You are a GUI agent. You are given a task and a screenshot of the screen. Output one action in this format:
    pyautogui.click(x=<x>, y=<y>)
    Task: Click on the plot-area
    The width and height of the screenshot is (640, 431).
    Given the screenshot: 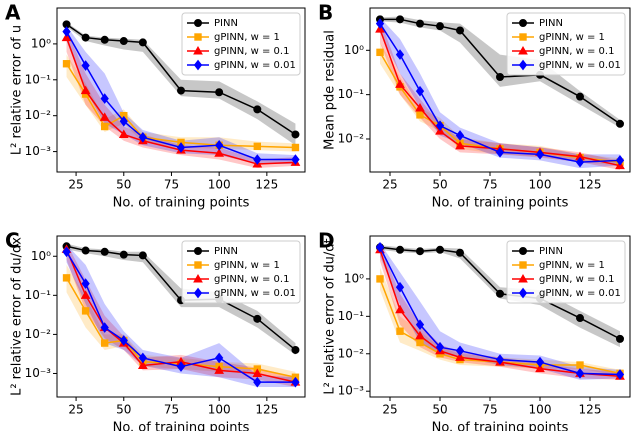 What is the action you would take?
    pyautogui.click(x=500, y=92)
    